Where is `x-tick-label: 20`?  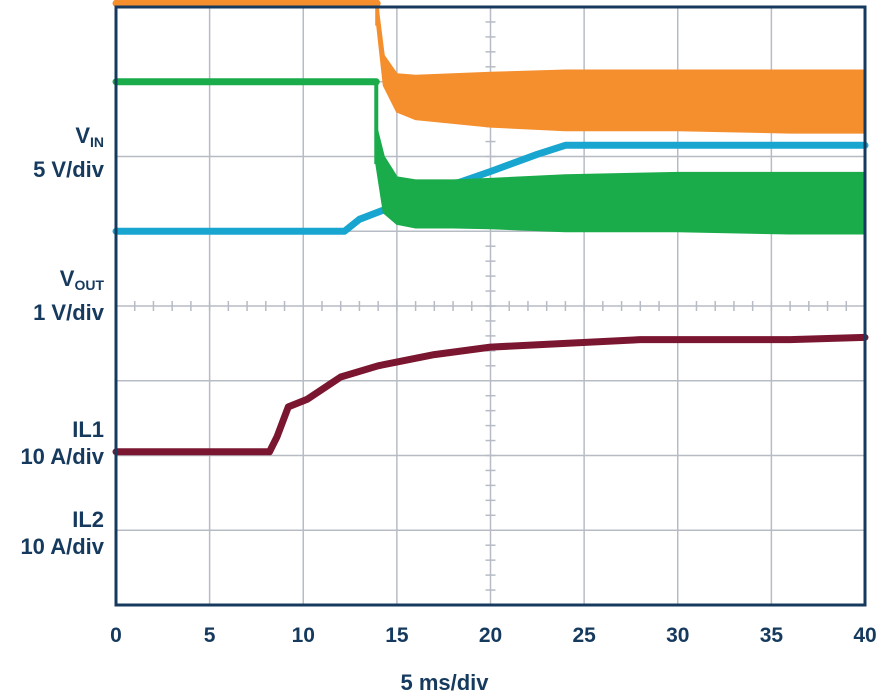 x-tick-label: 20 is located at coordinates (490, 635).